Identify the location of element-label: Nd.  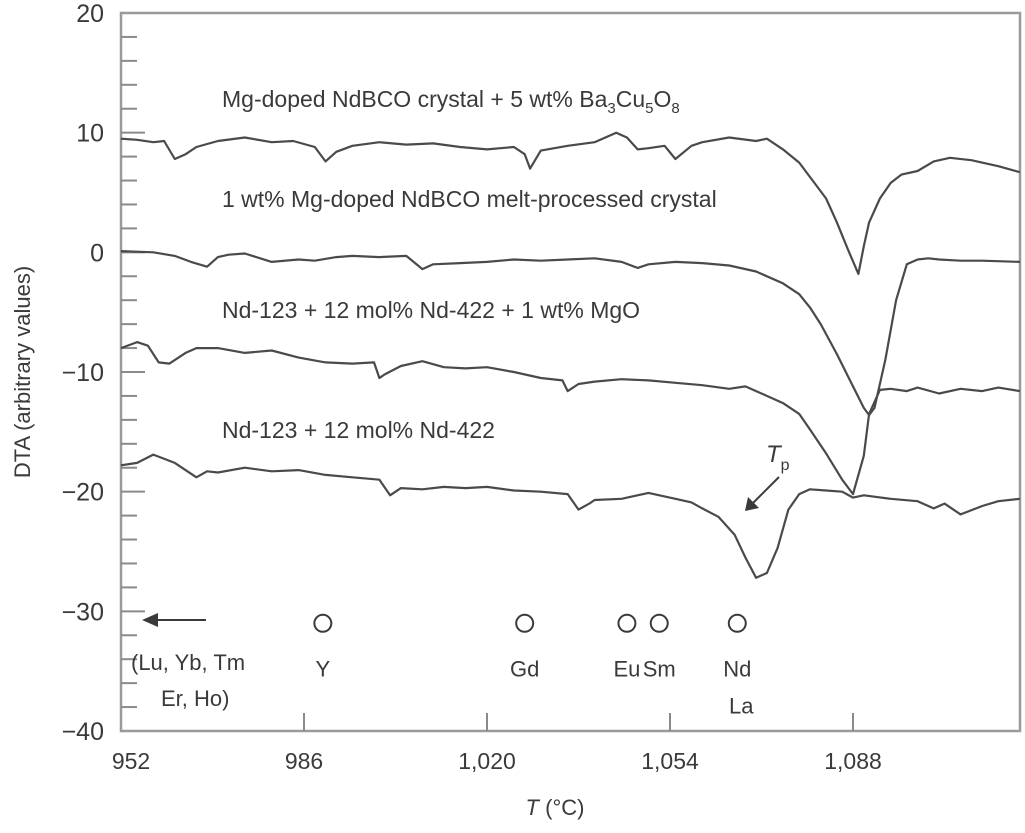
(737, 668).